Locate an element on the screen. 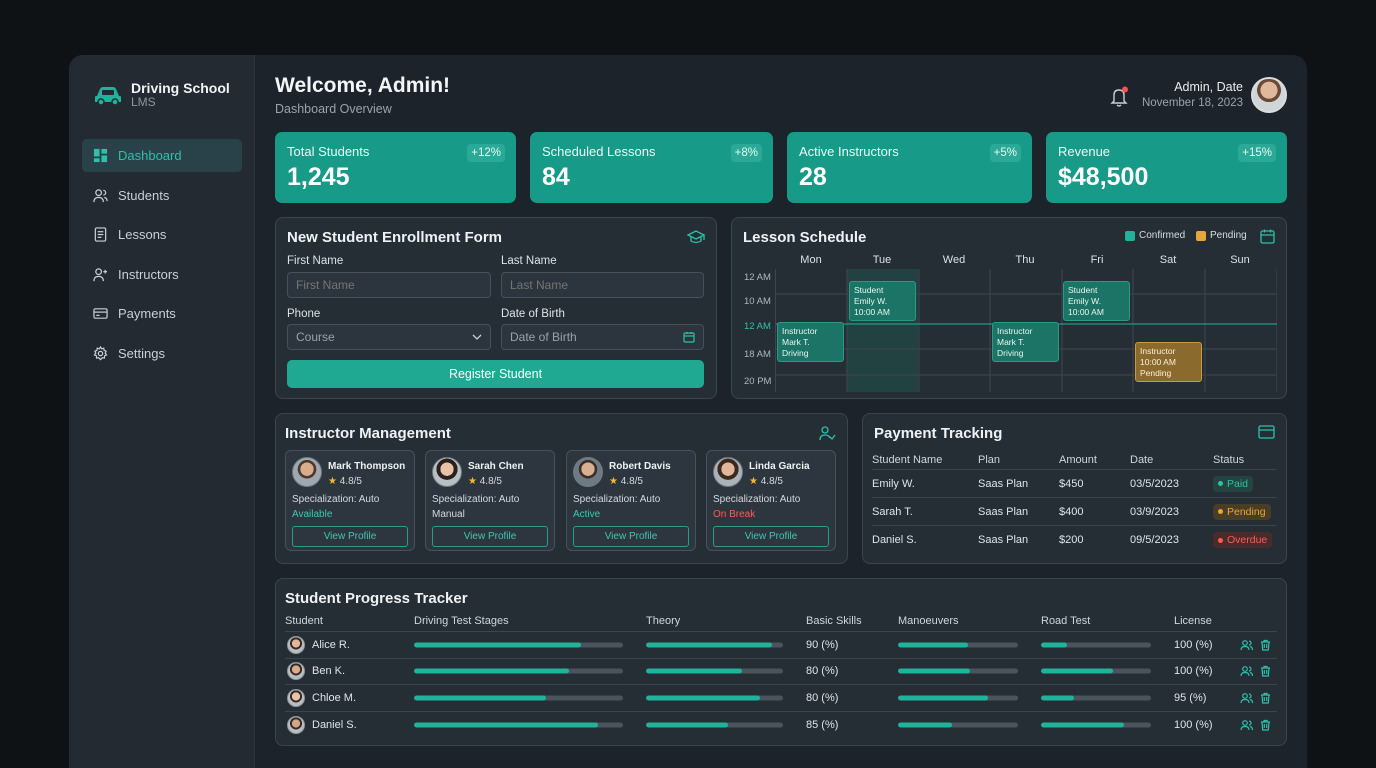 Image resolution: width=1376 pixels, height=768 pixels. table-header: Student Name Plan Amount Date Status is located at coordinates (1074, 460).